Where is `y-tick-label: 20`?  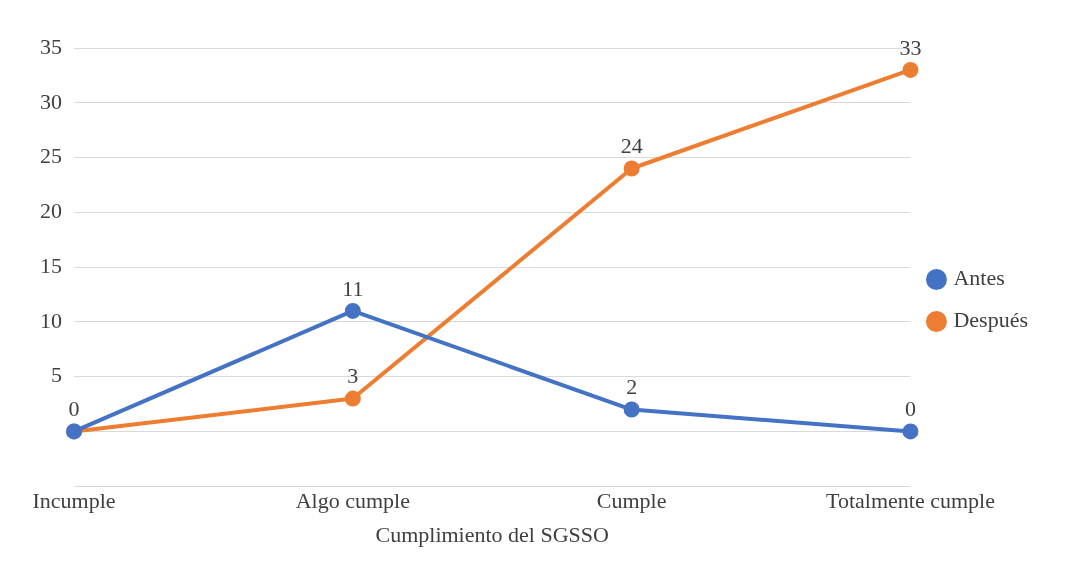
y-tick-label: 20 is located at coordinates (51, 211).